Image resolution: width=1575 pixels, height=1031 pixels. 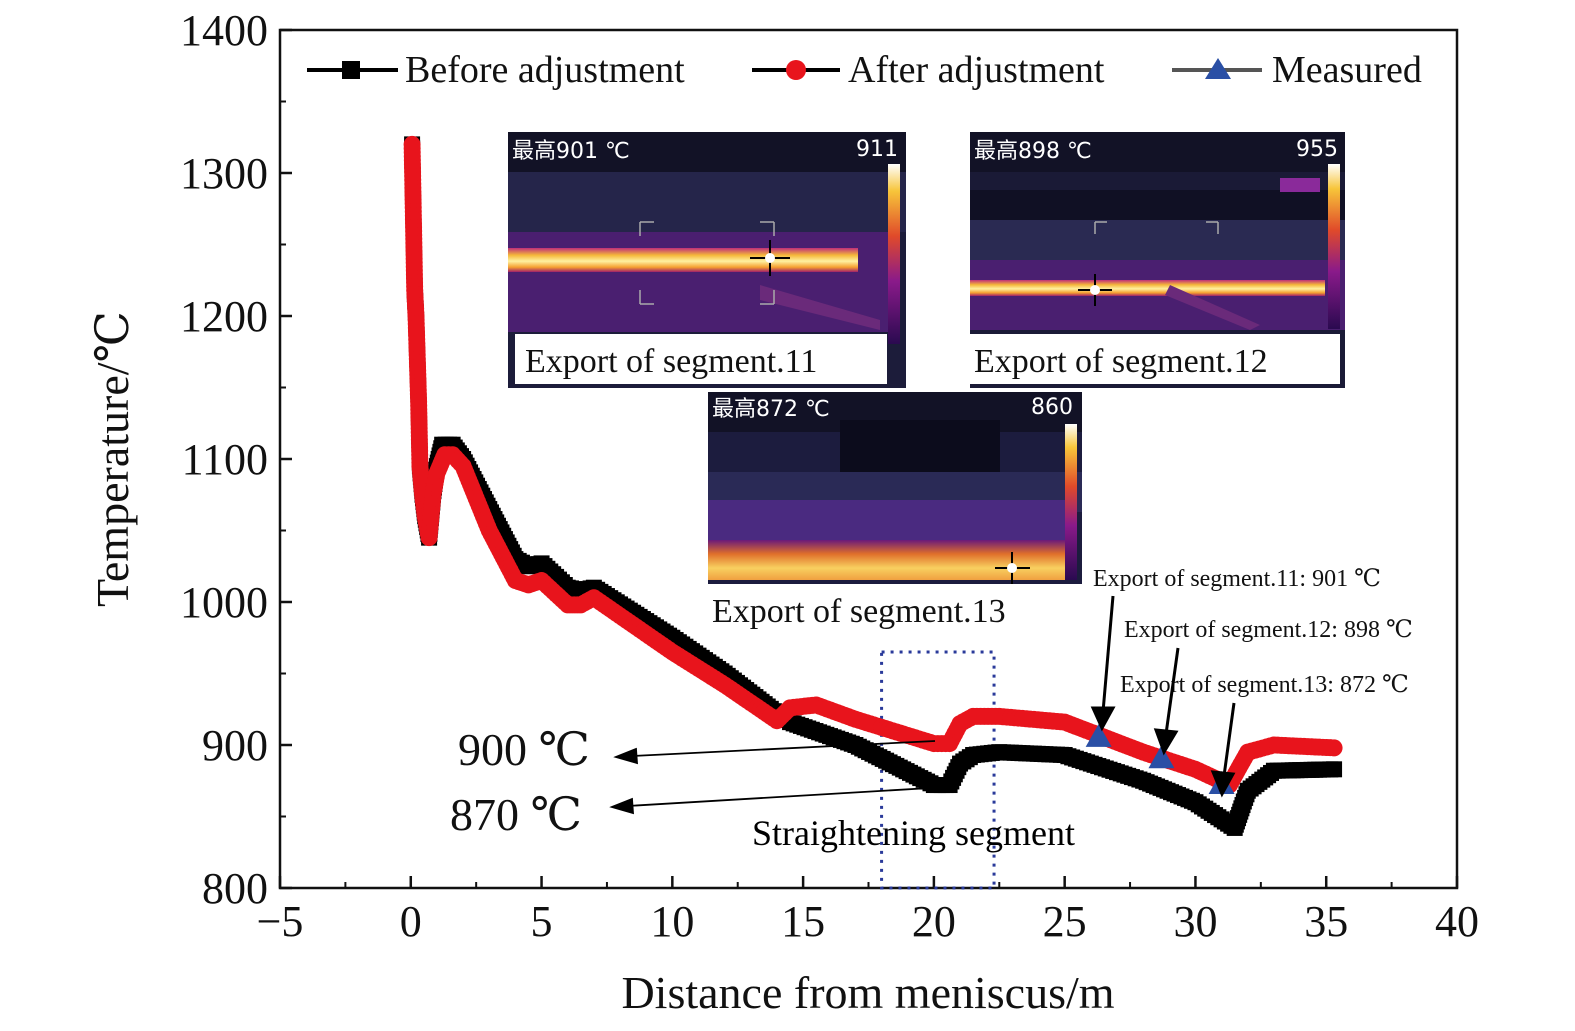 I want to click on x-tick-label: 10, so click(x=672, y=921).